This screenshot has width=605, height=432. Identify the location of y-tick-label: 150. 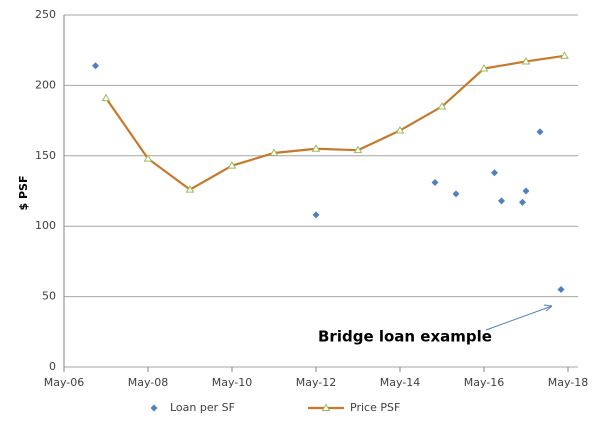
(45, 155).